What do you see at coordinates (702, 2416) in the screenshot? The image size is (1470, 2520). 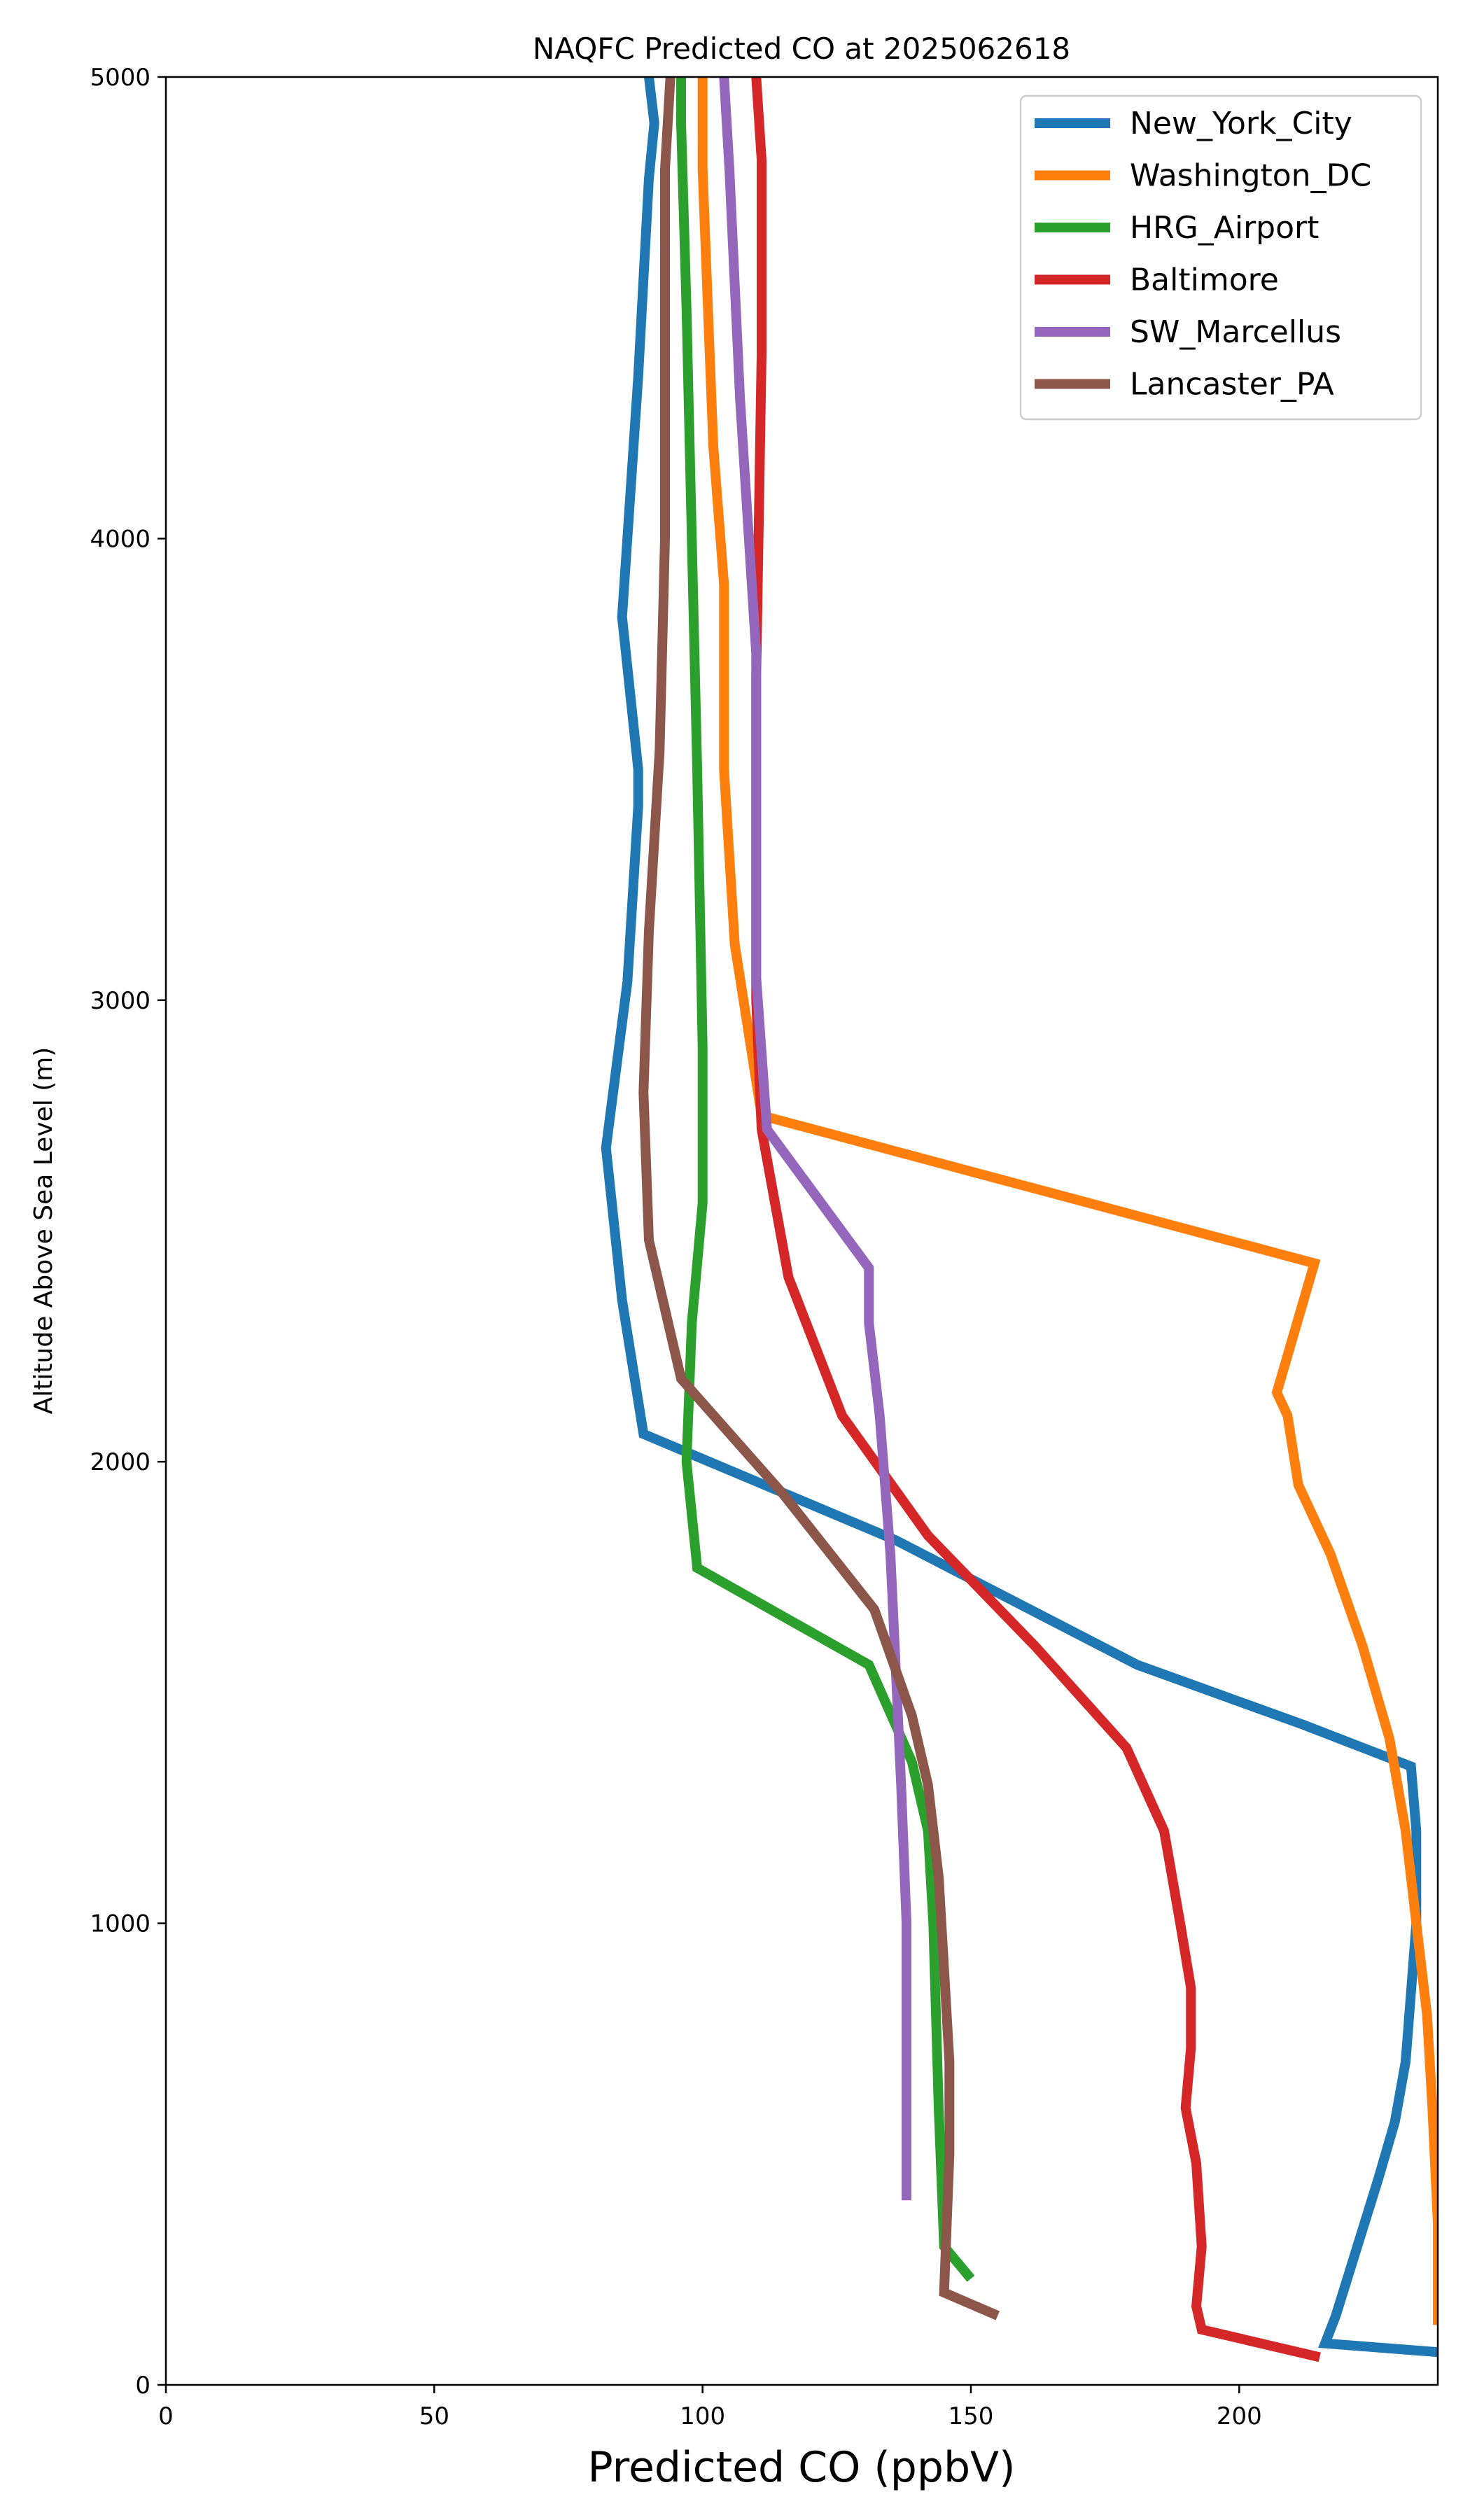 I see `x-tick-label: 100` at bounding box center [702, 2416].